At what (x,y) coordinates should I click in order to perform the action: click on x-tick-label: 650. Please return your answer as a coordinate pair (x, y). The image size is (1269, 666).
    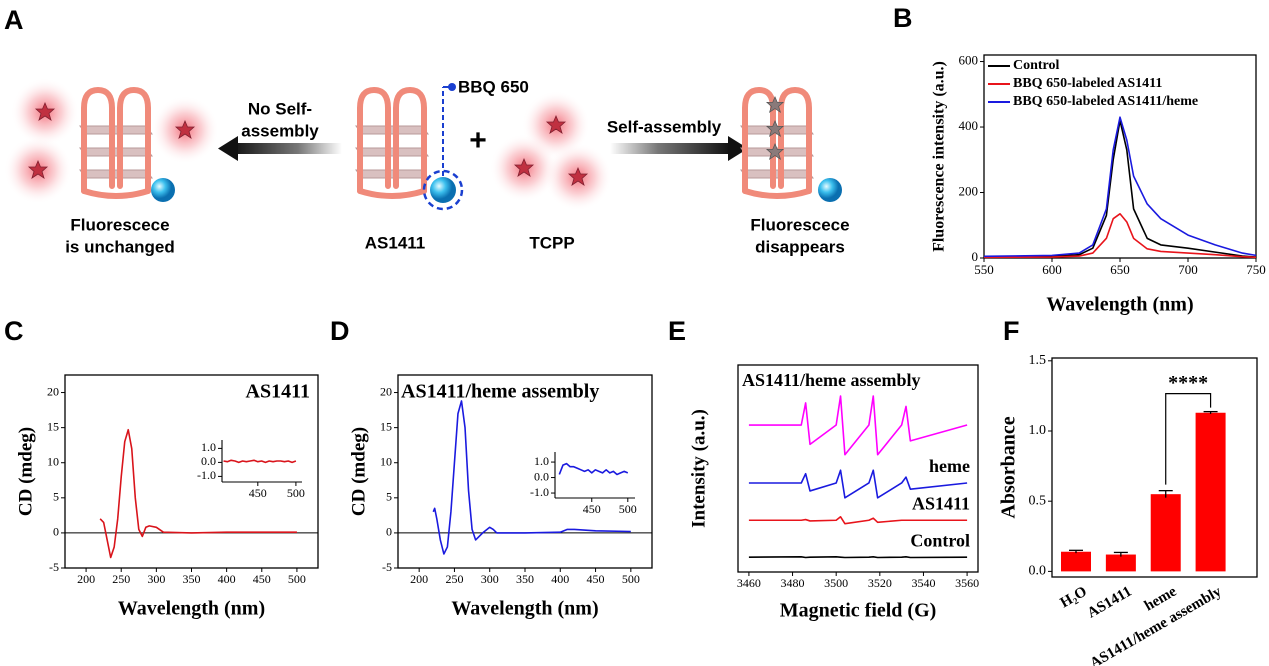
    Looking at the image, I should click on (1120, 269).